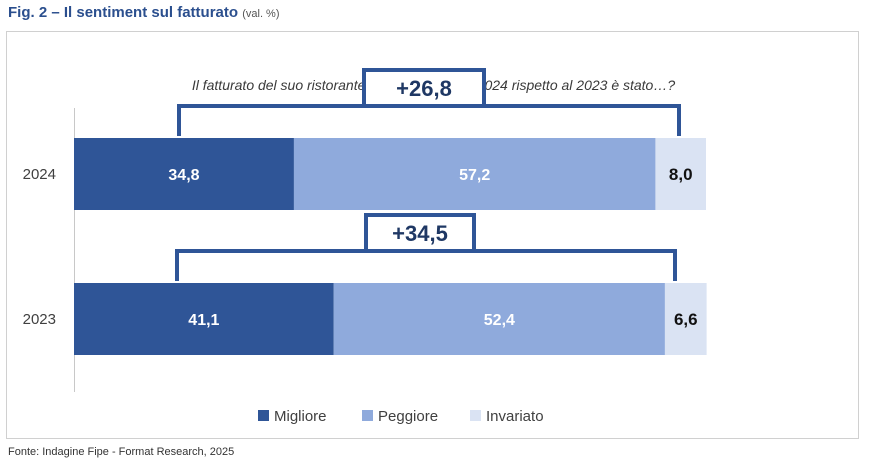 The width and height of the screenshot is (870, 471). Describe the element at coordinates (300, 416) in the screenshot. I see `legend-label: Migliore` at that location.